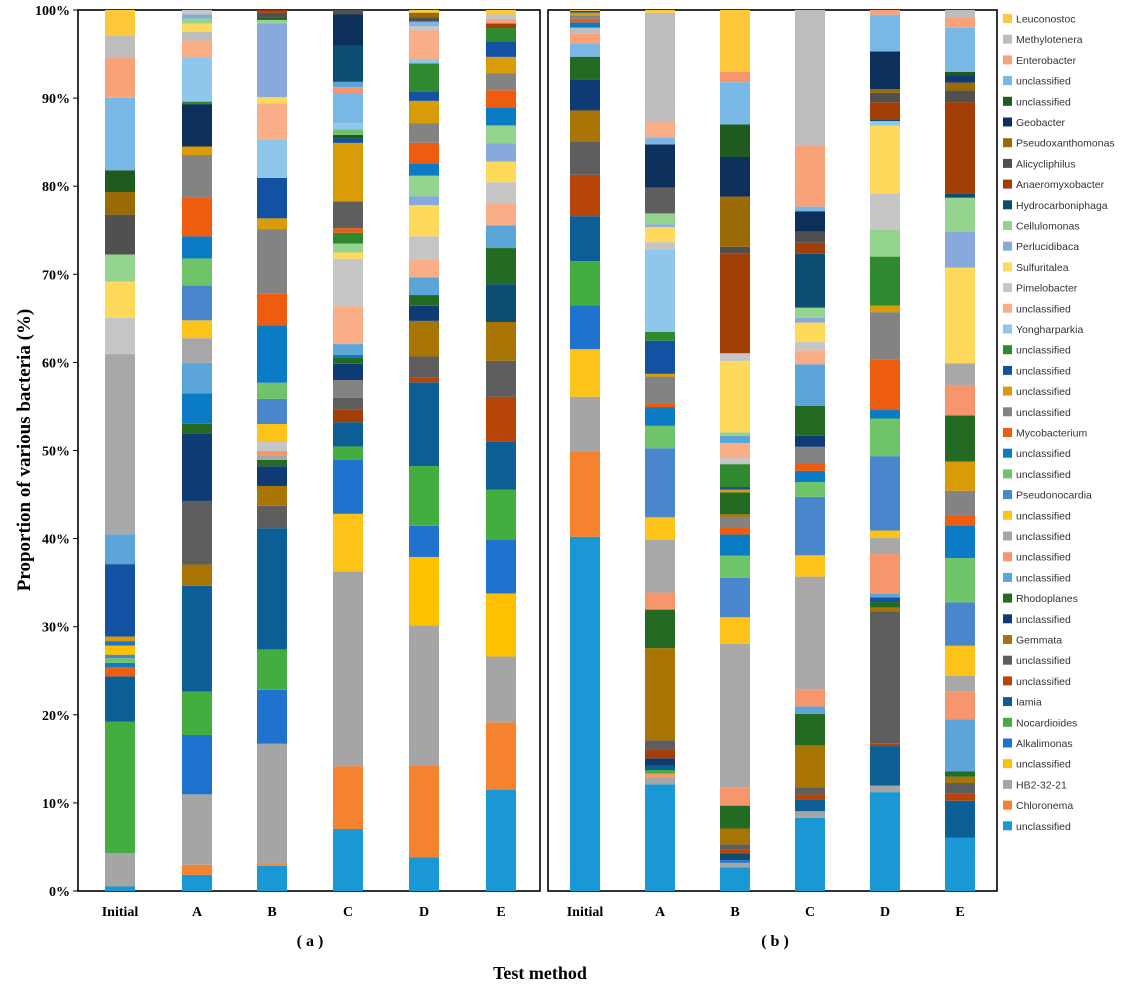  Describe the element at coordinates (1039, 641) in the screenshot. I see `legend-label: Gemmata` at that location.